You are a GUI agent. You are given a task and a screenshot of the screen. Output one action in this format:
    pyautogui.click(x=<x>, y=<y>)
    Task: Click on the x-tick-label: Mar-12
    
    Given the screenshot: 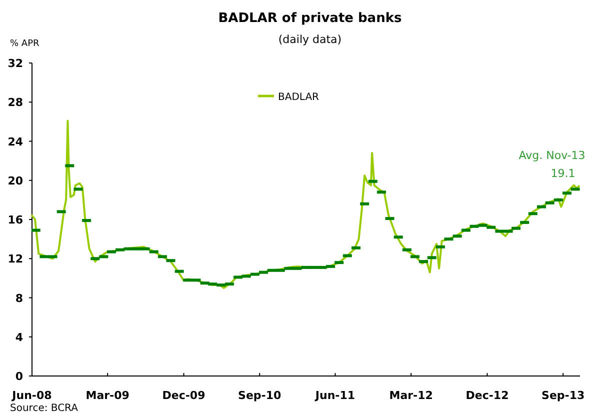 What is the action you would take?
    pyautogui.click(x=411, y=395)
    